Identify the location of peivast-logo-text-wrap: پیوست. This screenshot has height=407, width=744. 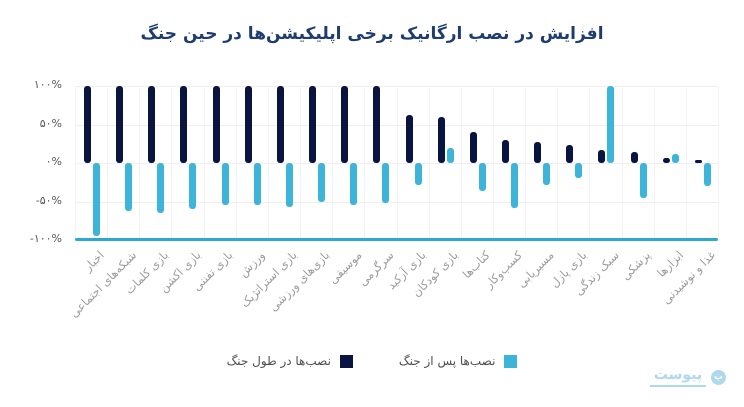
(678, 377).